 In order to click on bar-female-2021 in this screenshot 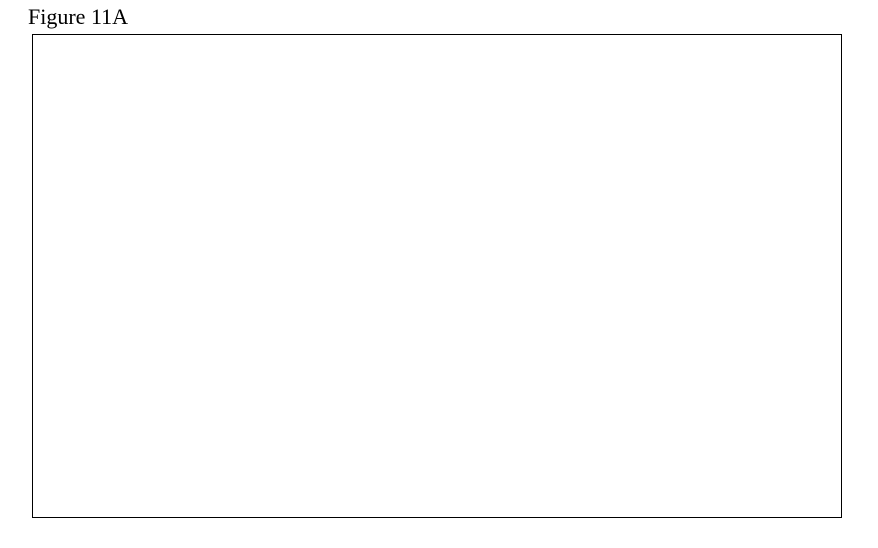, I will do `click(315, 298)`.